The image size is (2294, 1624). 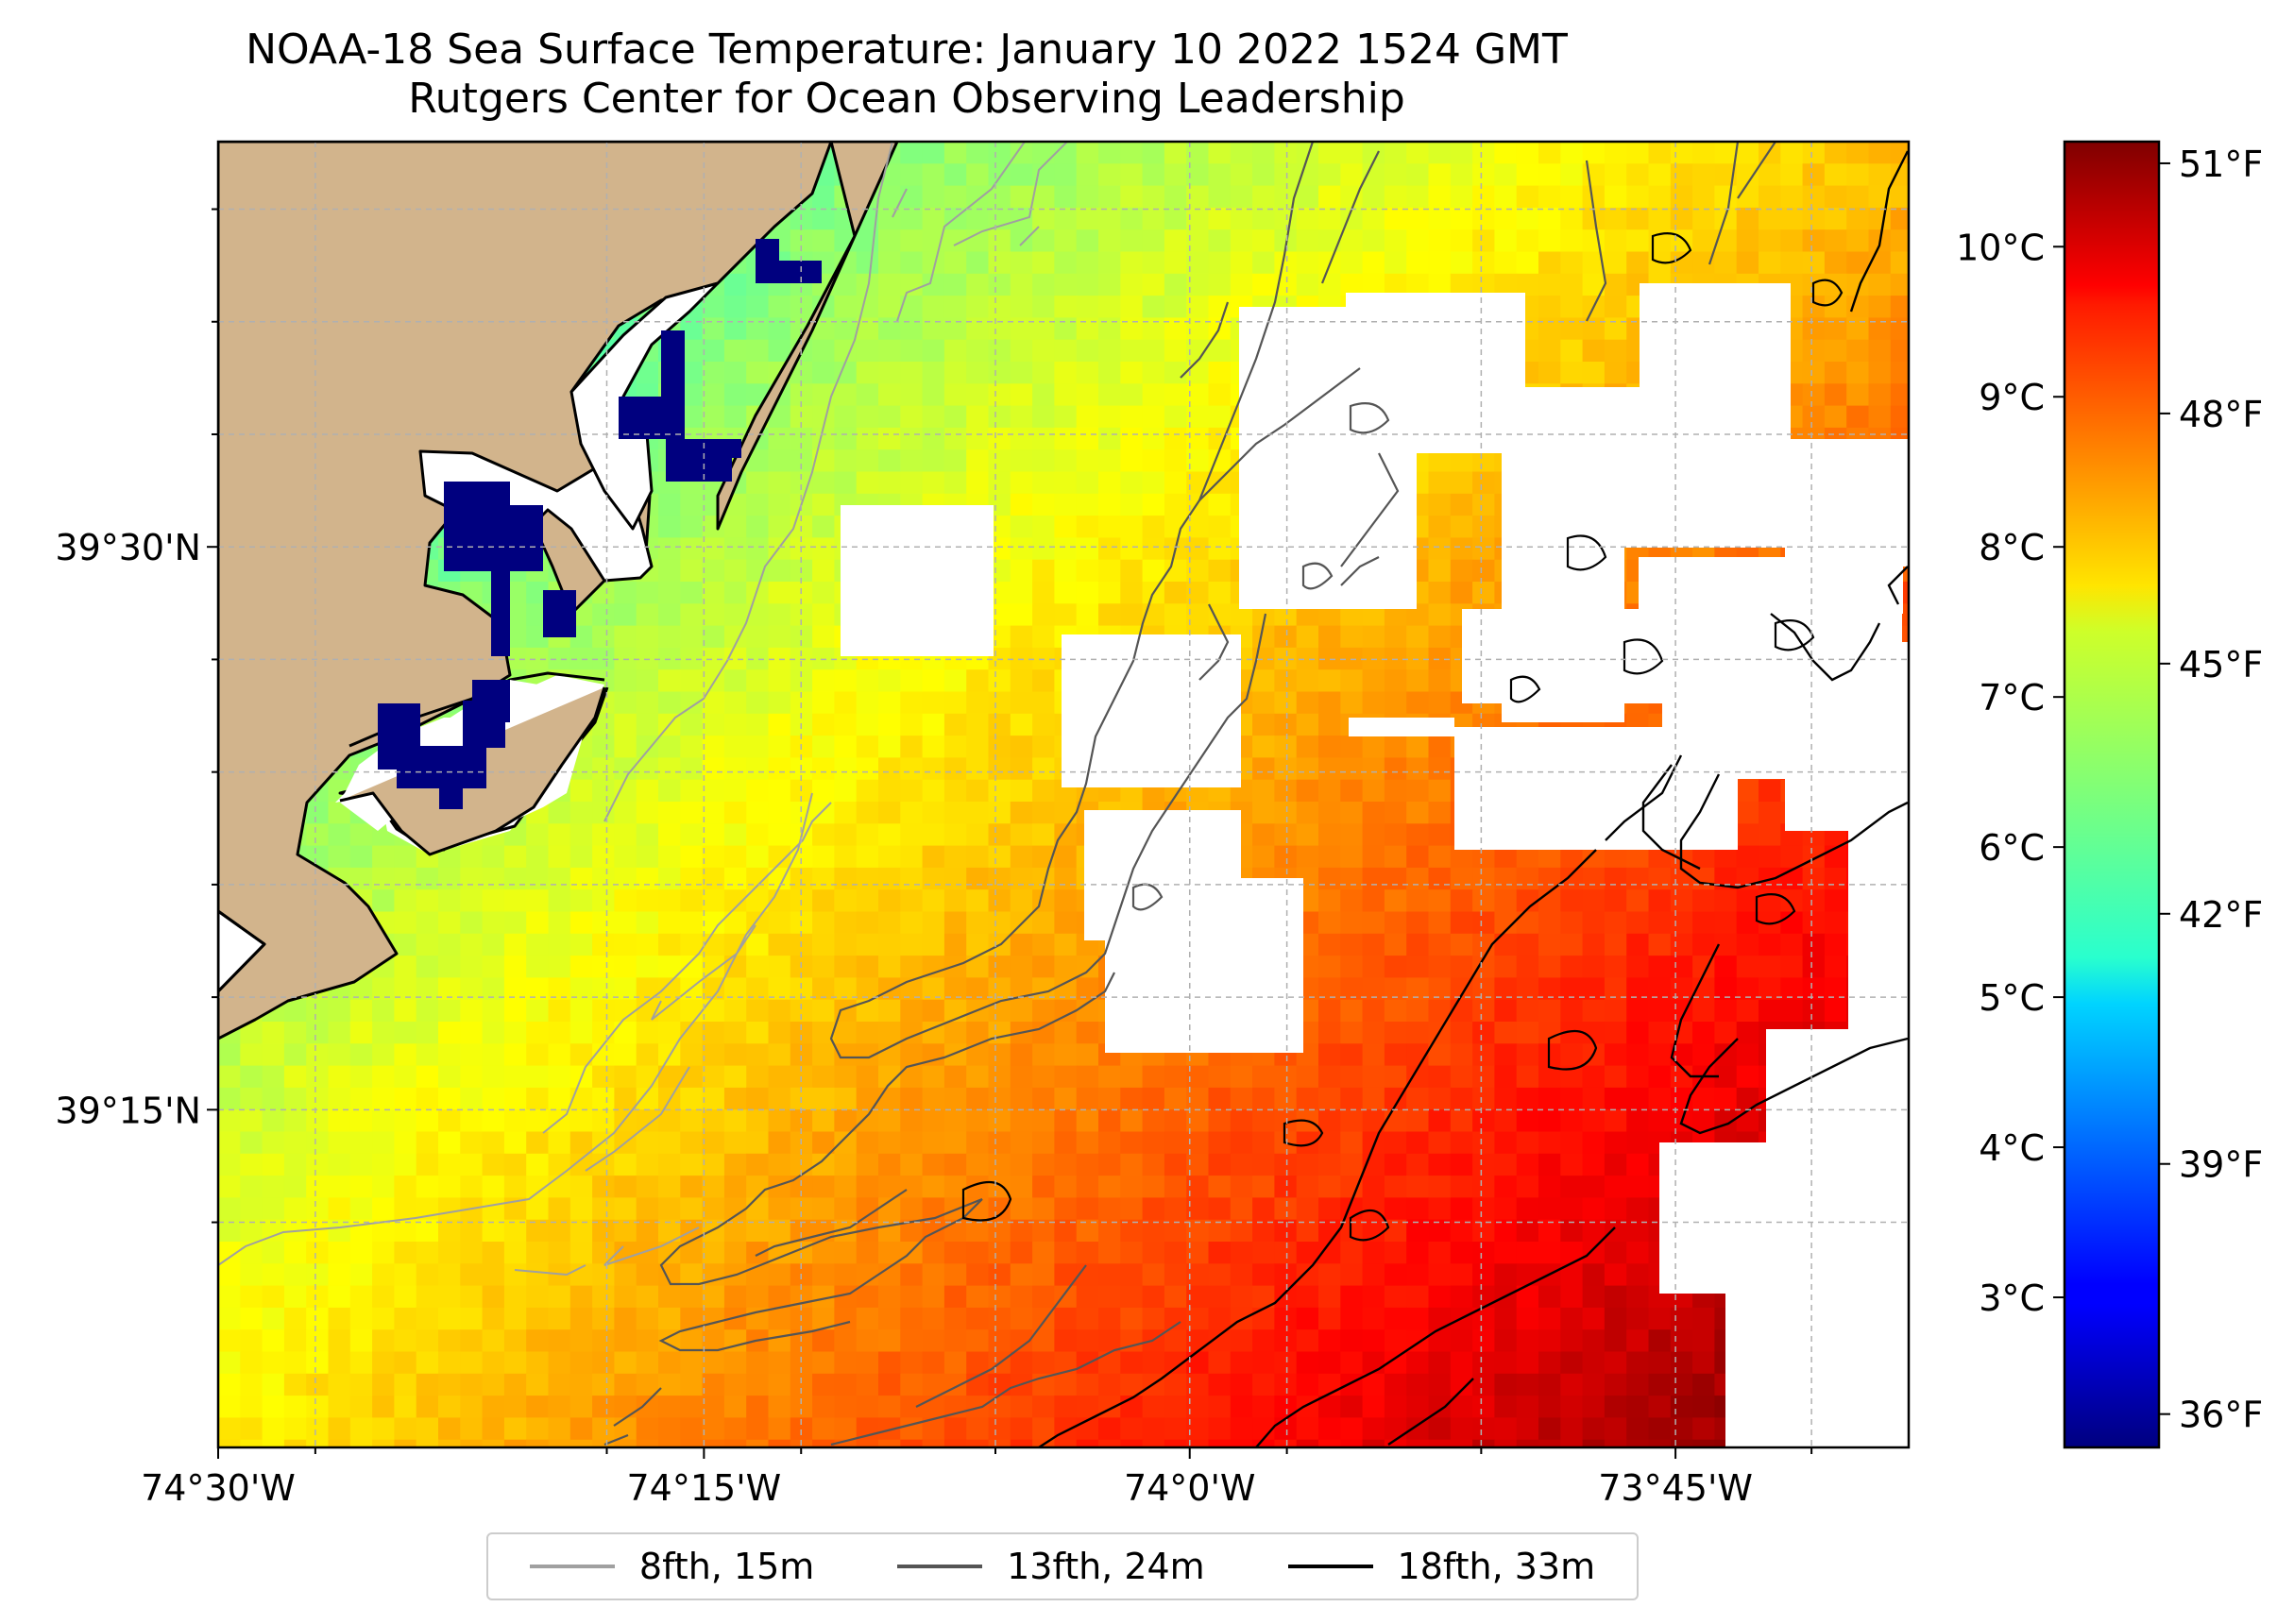 What do you see at coordinates (2221, 915) in the screenshot?
I see `fahrenheit-tick-label: 42°F` at bounding box center [2221, 915].